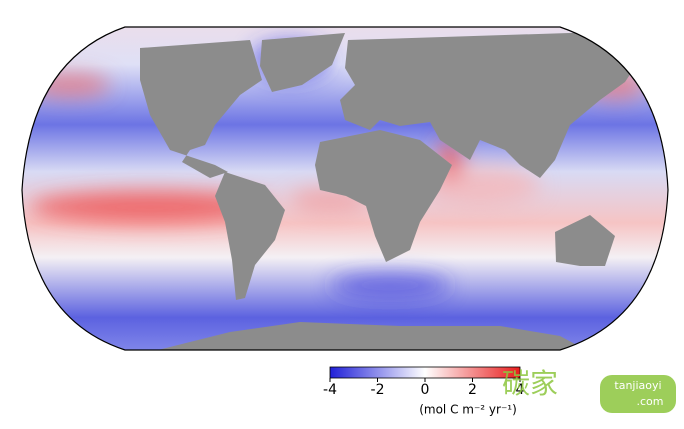  I want to click on colorbar-tick-label: 4, so click(520, 390).